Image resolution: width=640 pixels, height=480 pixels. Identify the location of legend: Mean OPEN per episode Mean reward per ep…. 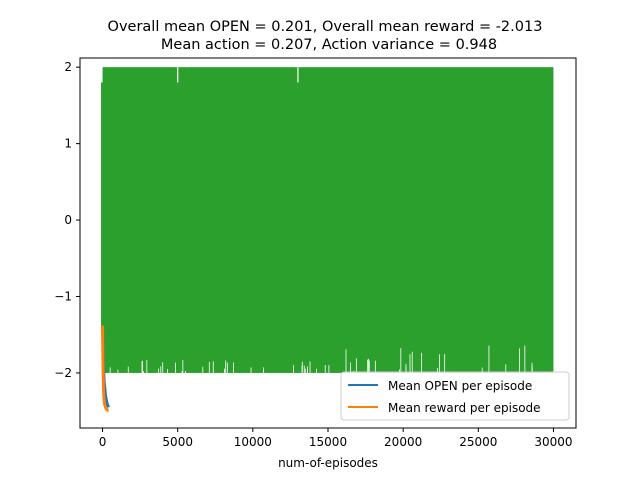
(455, 396).